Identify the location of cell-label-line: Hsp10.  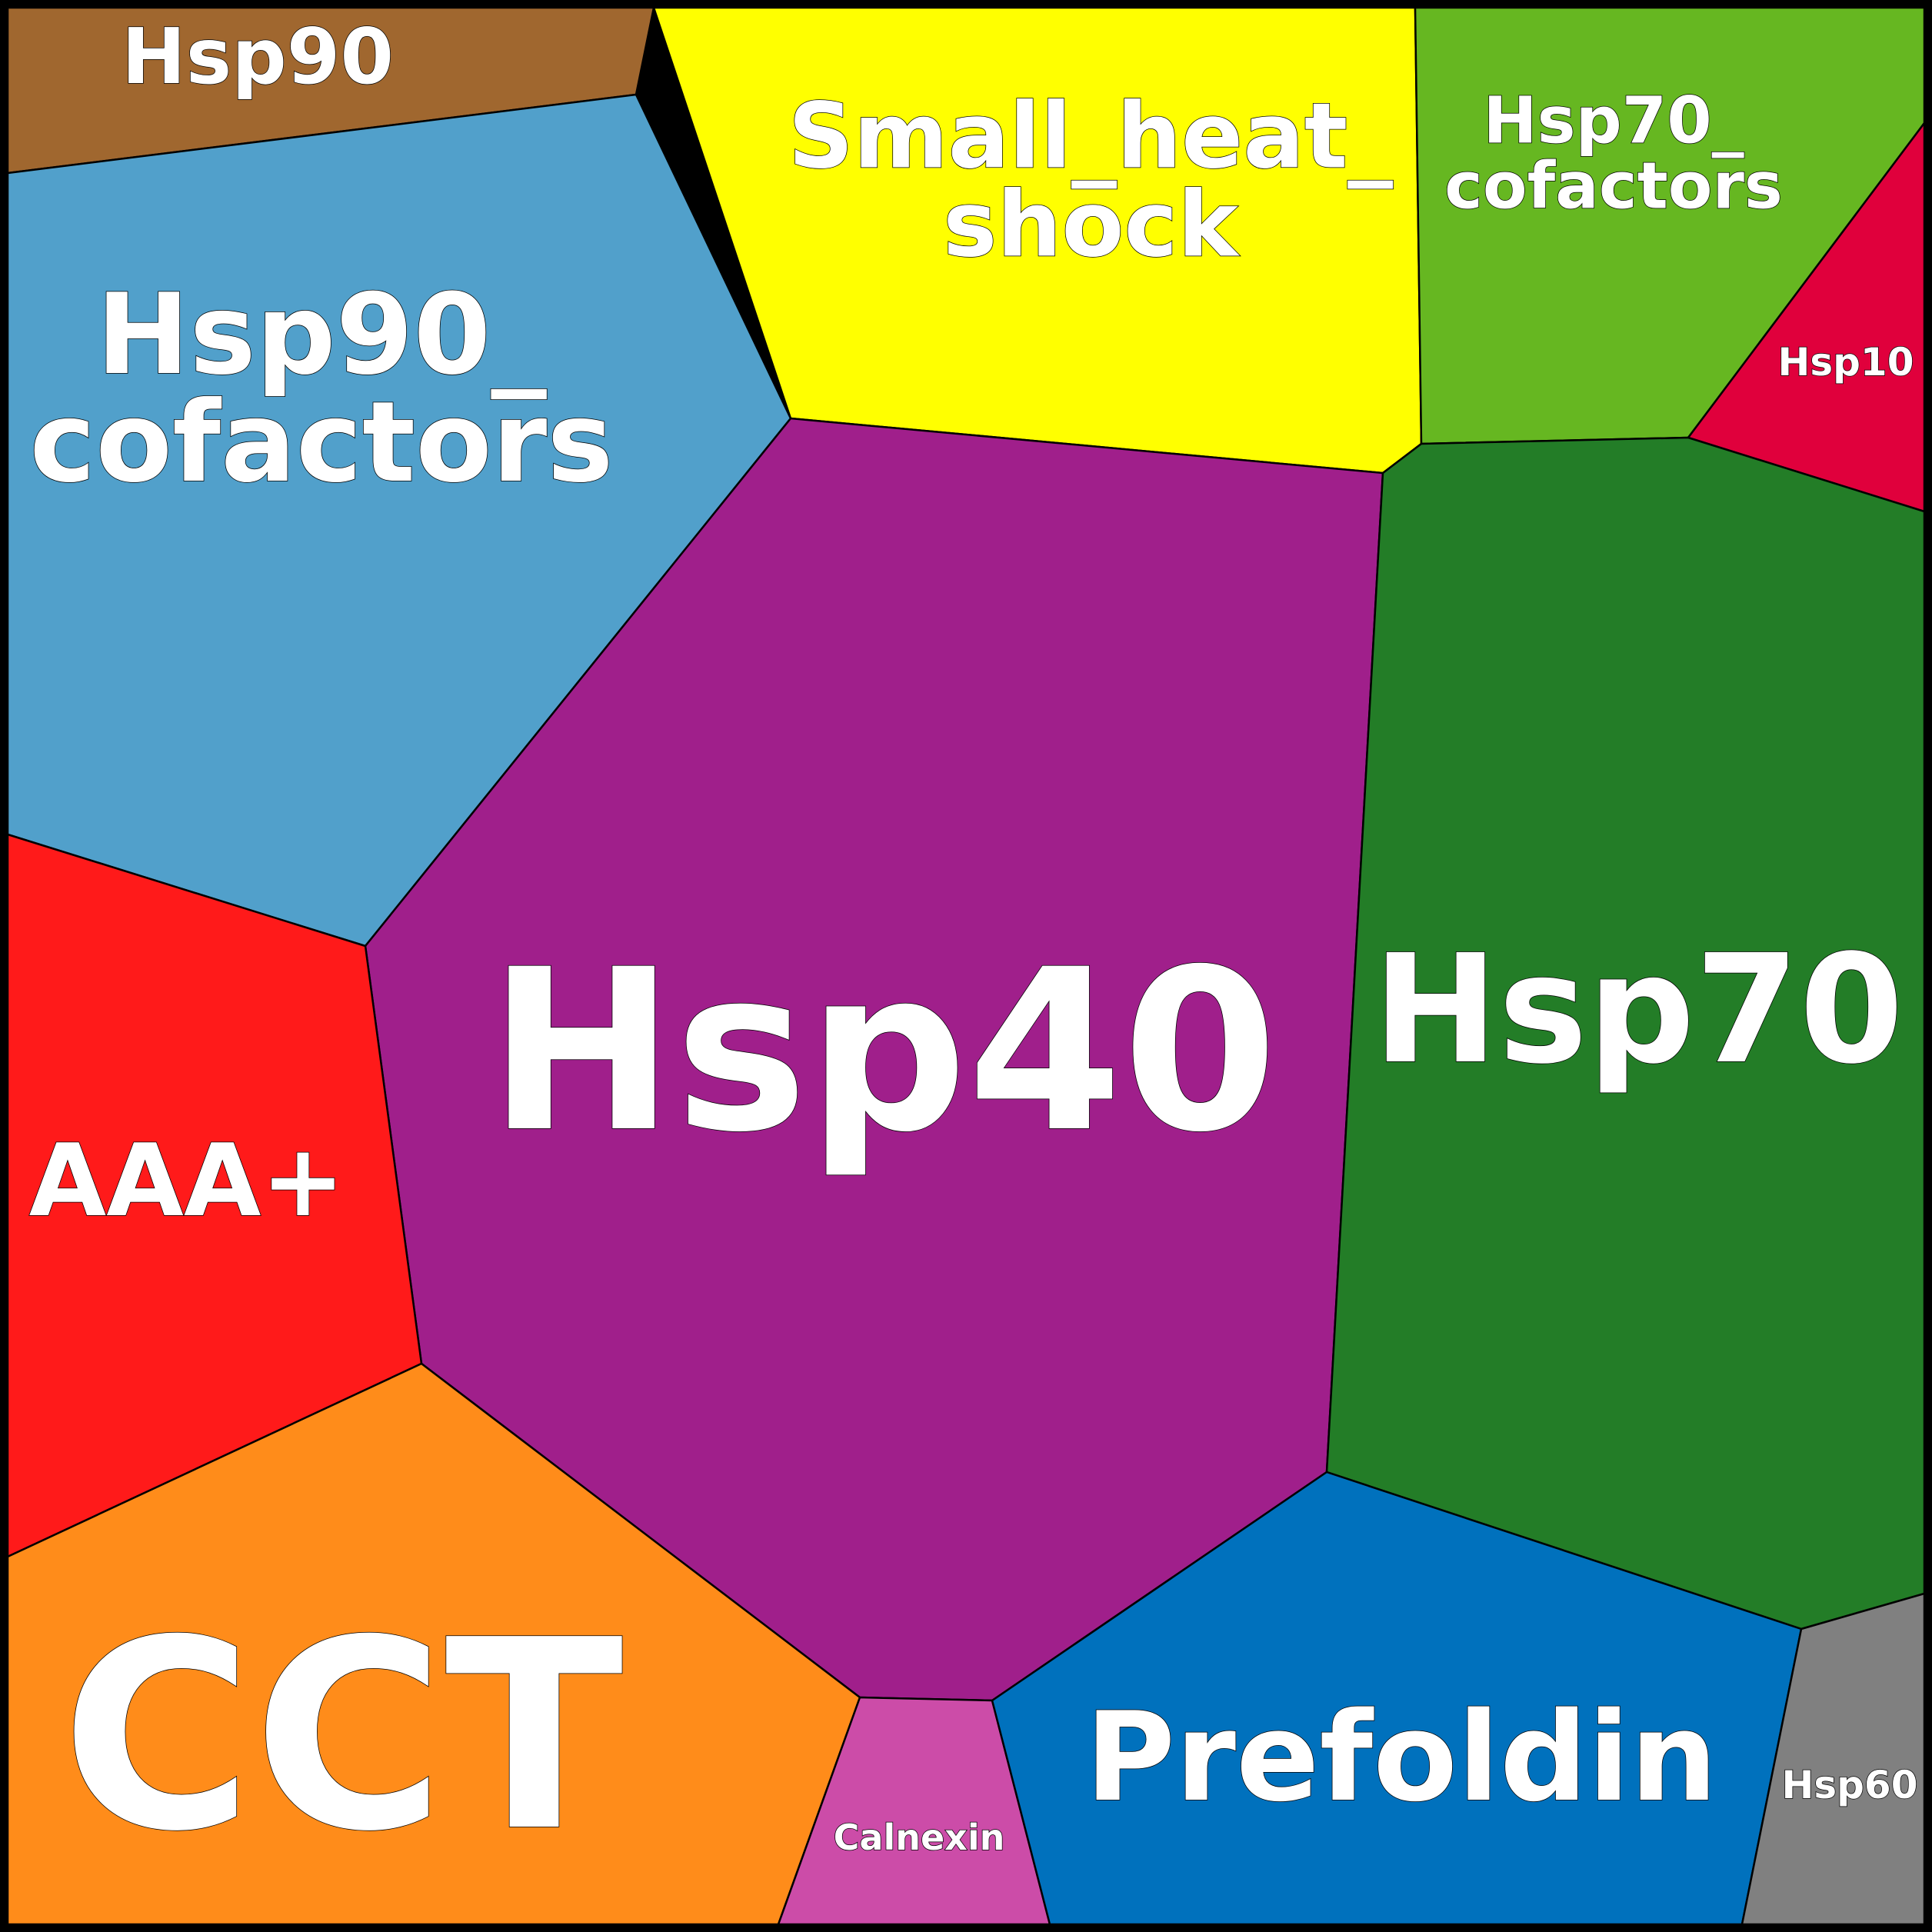
(1846, 362).